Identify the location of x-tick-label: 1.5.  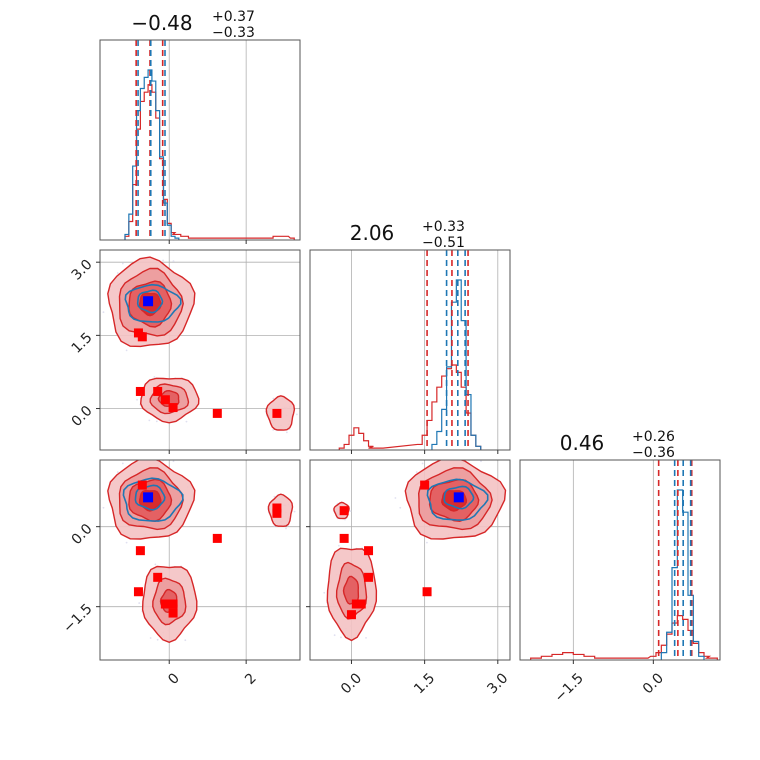
(424, 683).